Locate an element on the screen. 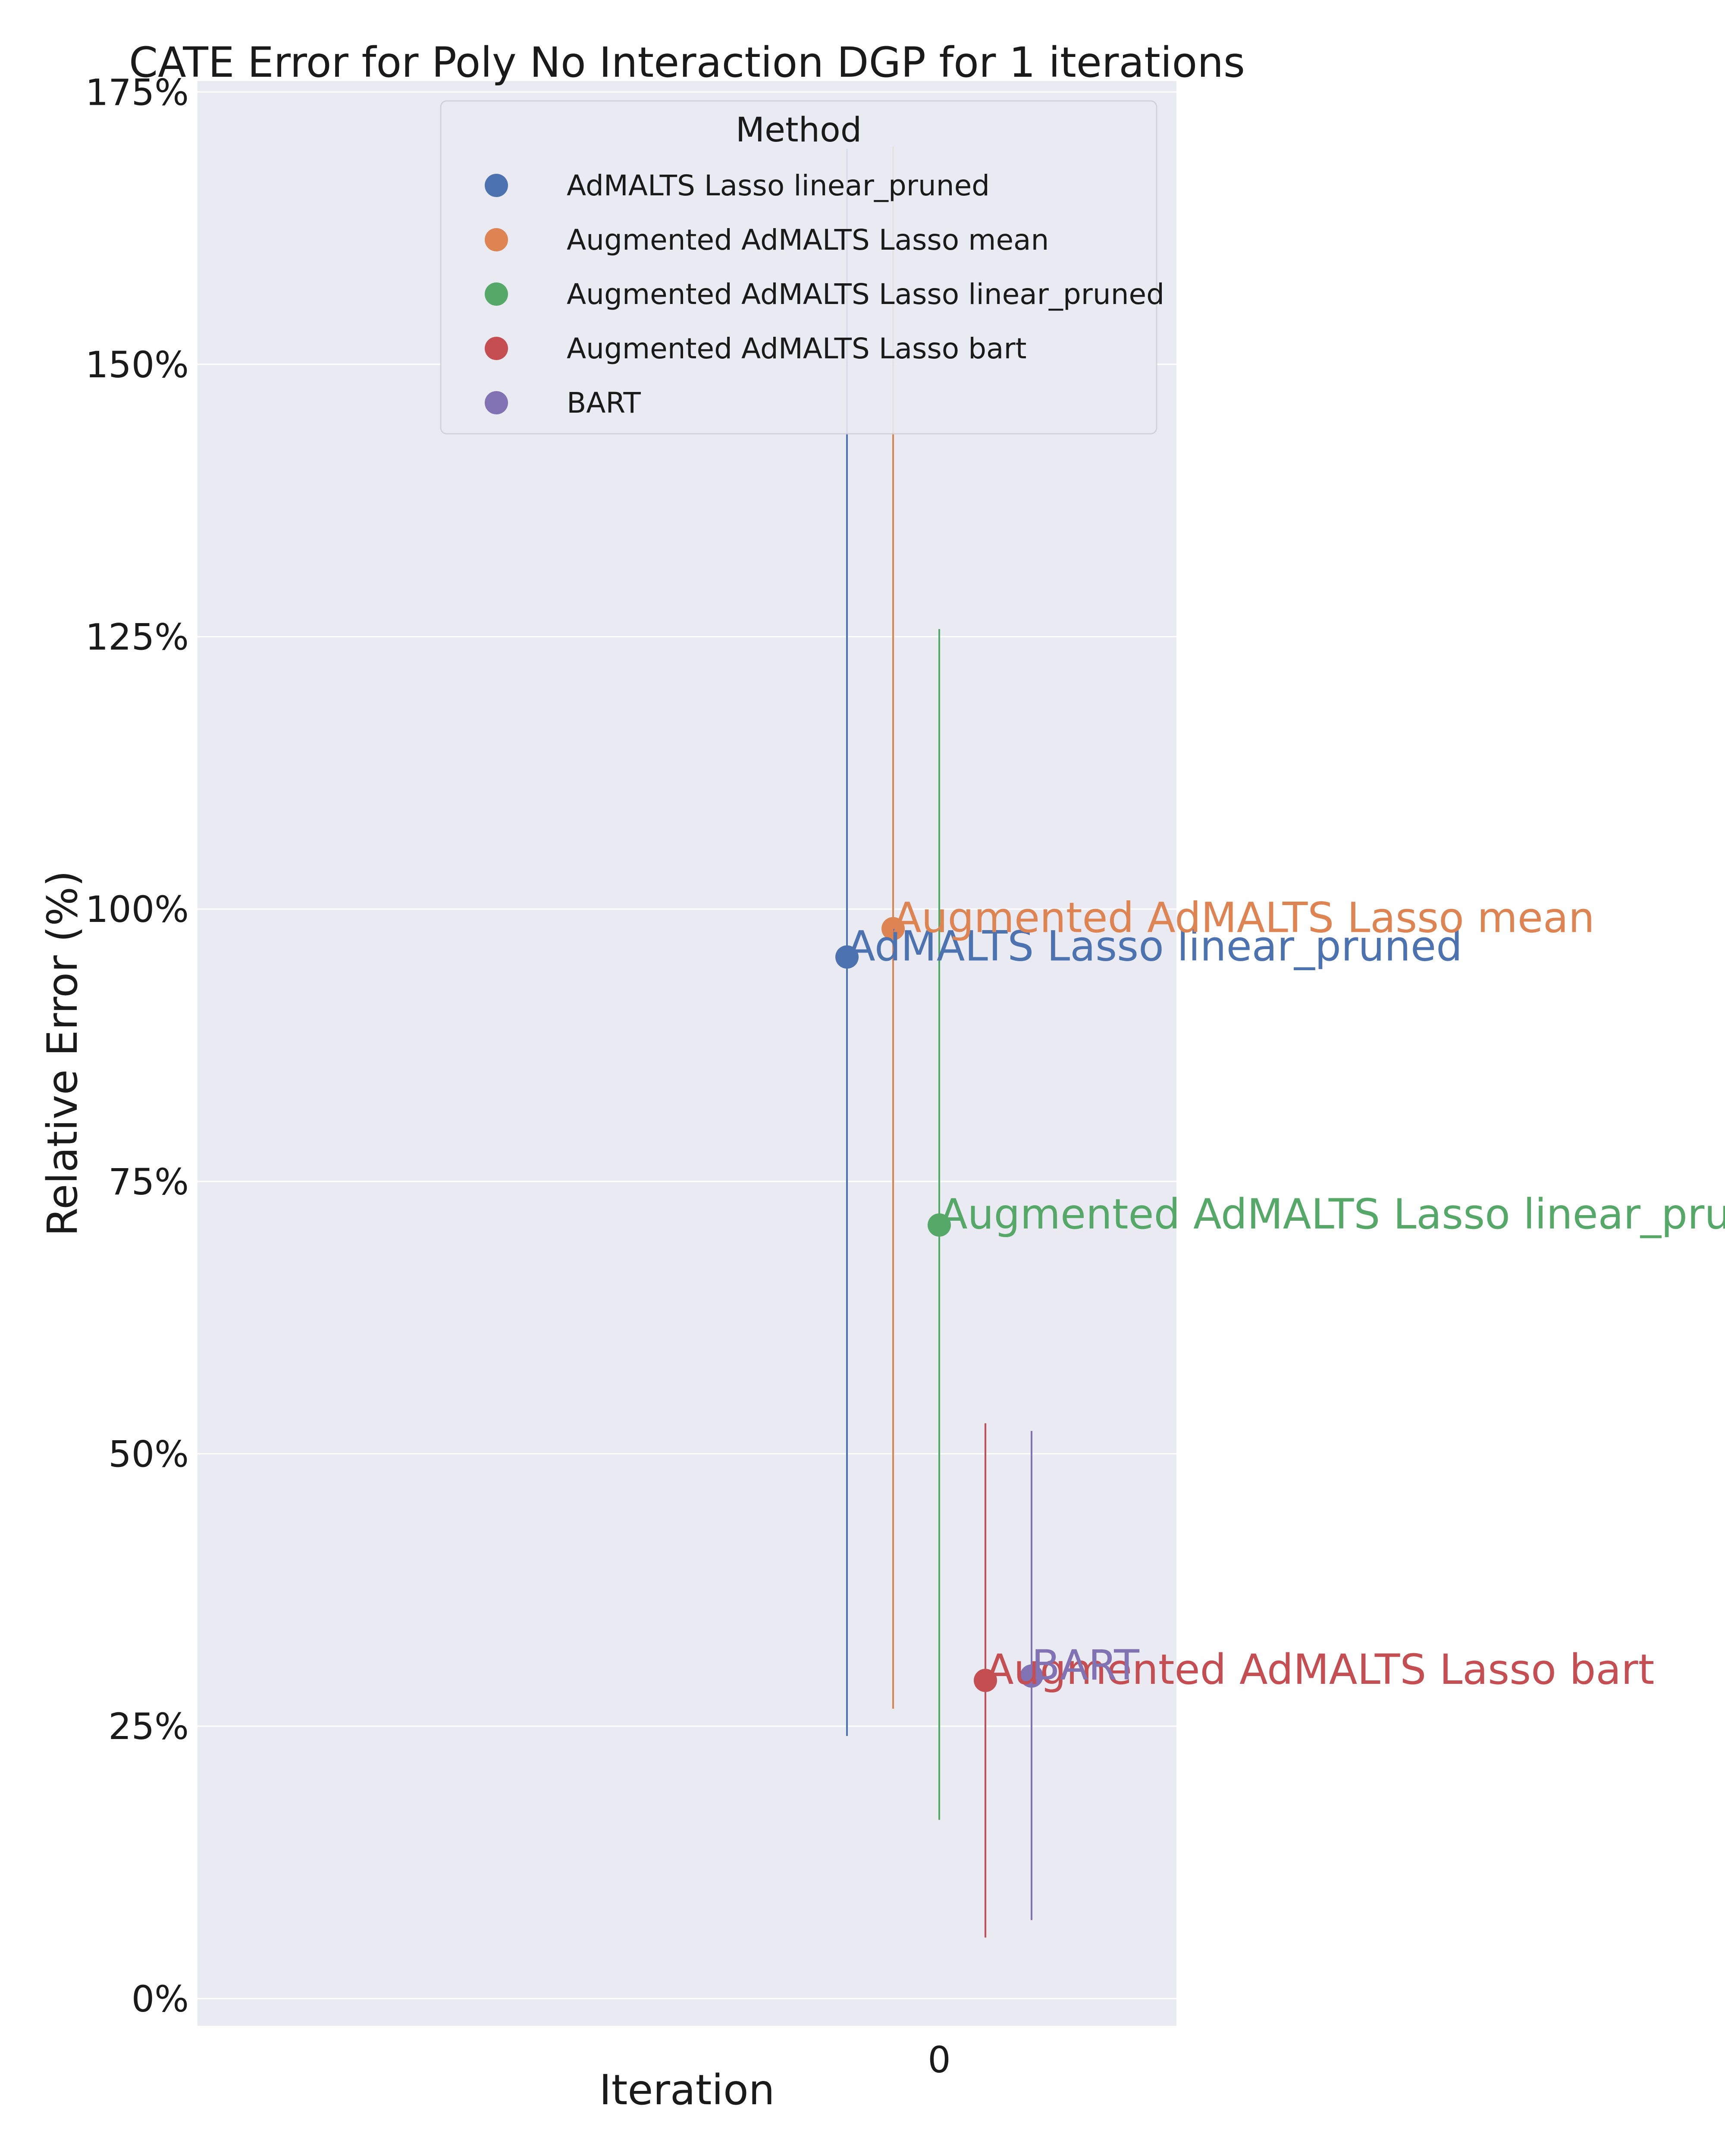 This screenshot has height=2156, width=1725. y-tick-label: 25% is located at coordinates (149, 1726).